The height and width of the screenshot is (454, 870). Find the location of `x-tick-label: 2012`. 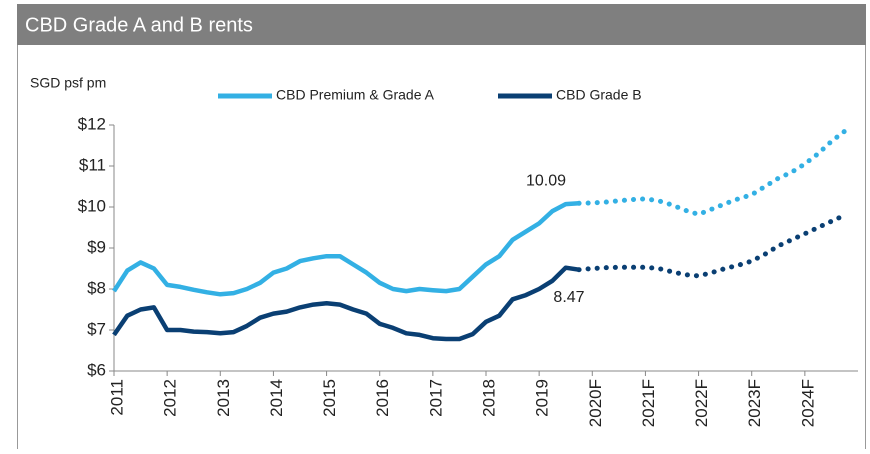

x-tick-label: 2012 is located at coordinates (170, 398).